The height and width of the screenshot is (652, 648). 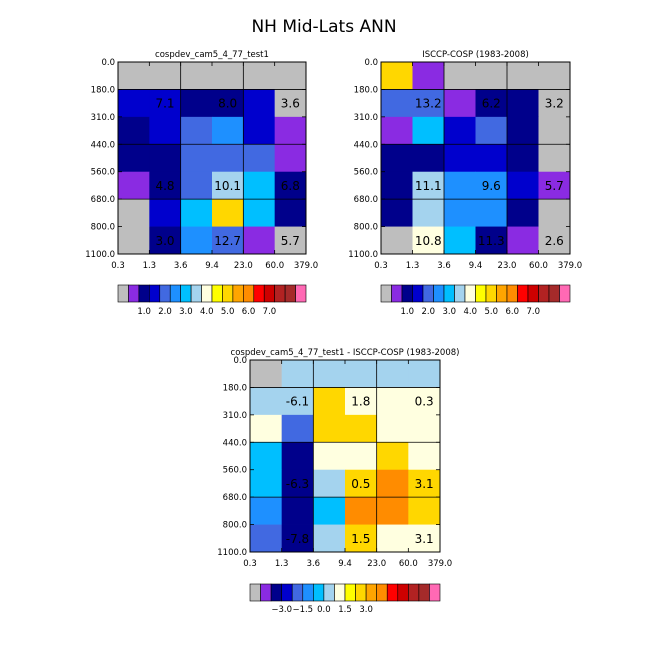 I want to click on x-tick-label: 23.0, so click(x=507, y=266).